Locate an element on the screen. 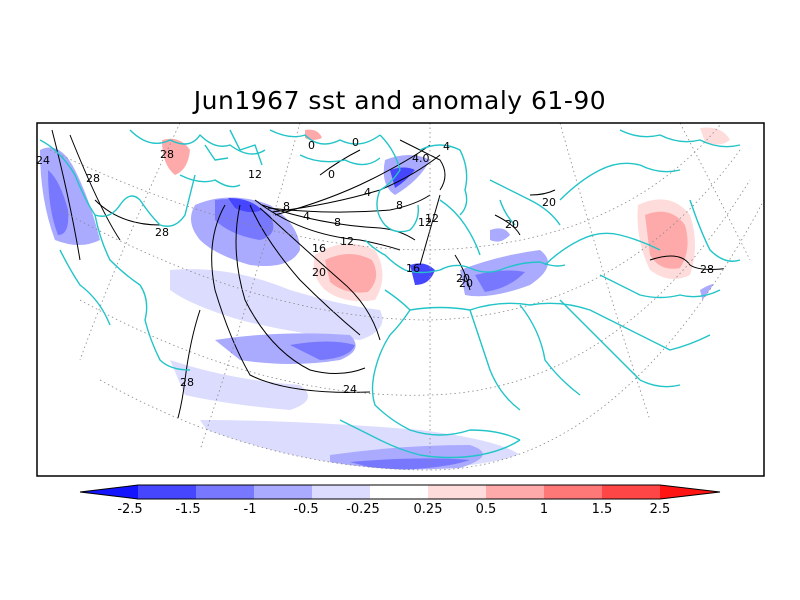 This screenshot has height=600, width=800. contour-label: 4.0 is located at coordinates (421, 158).